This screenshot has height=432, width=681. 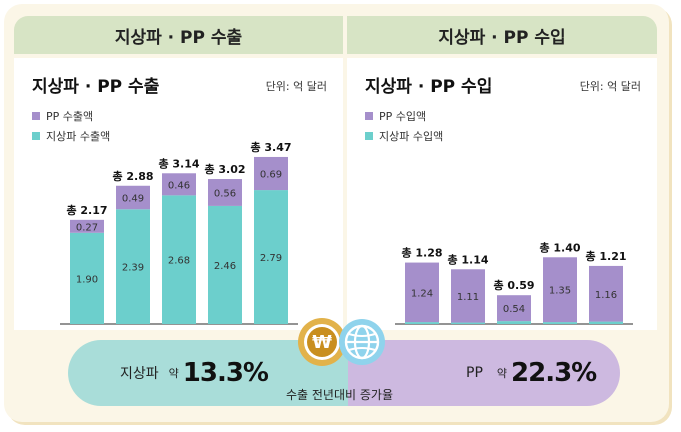 I want to click on legend-item-pp-import: PP 수입액, so click(x=395, y=116).